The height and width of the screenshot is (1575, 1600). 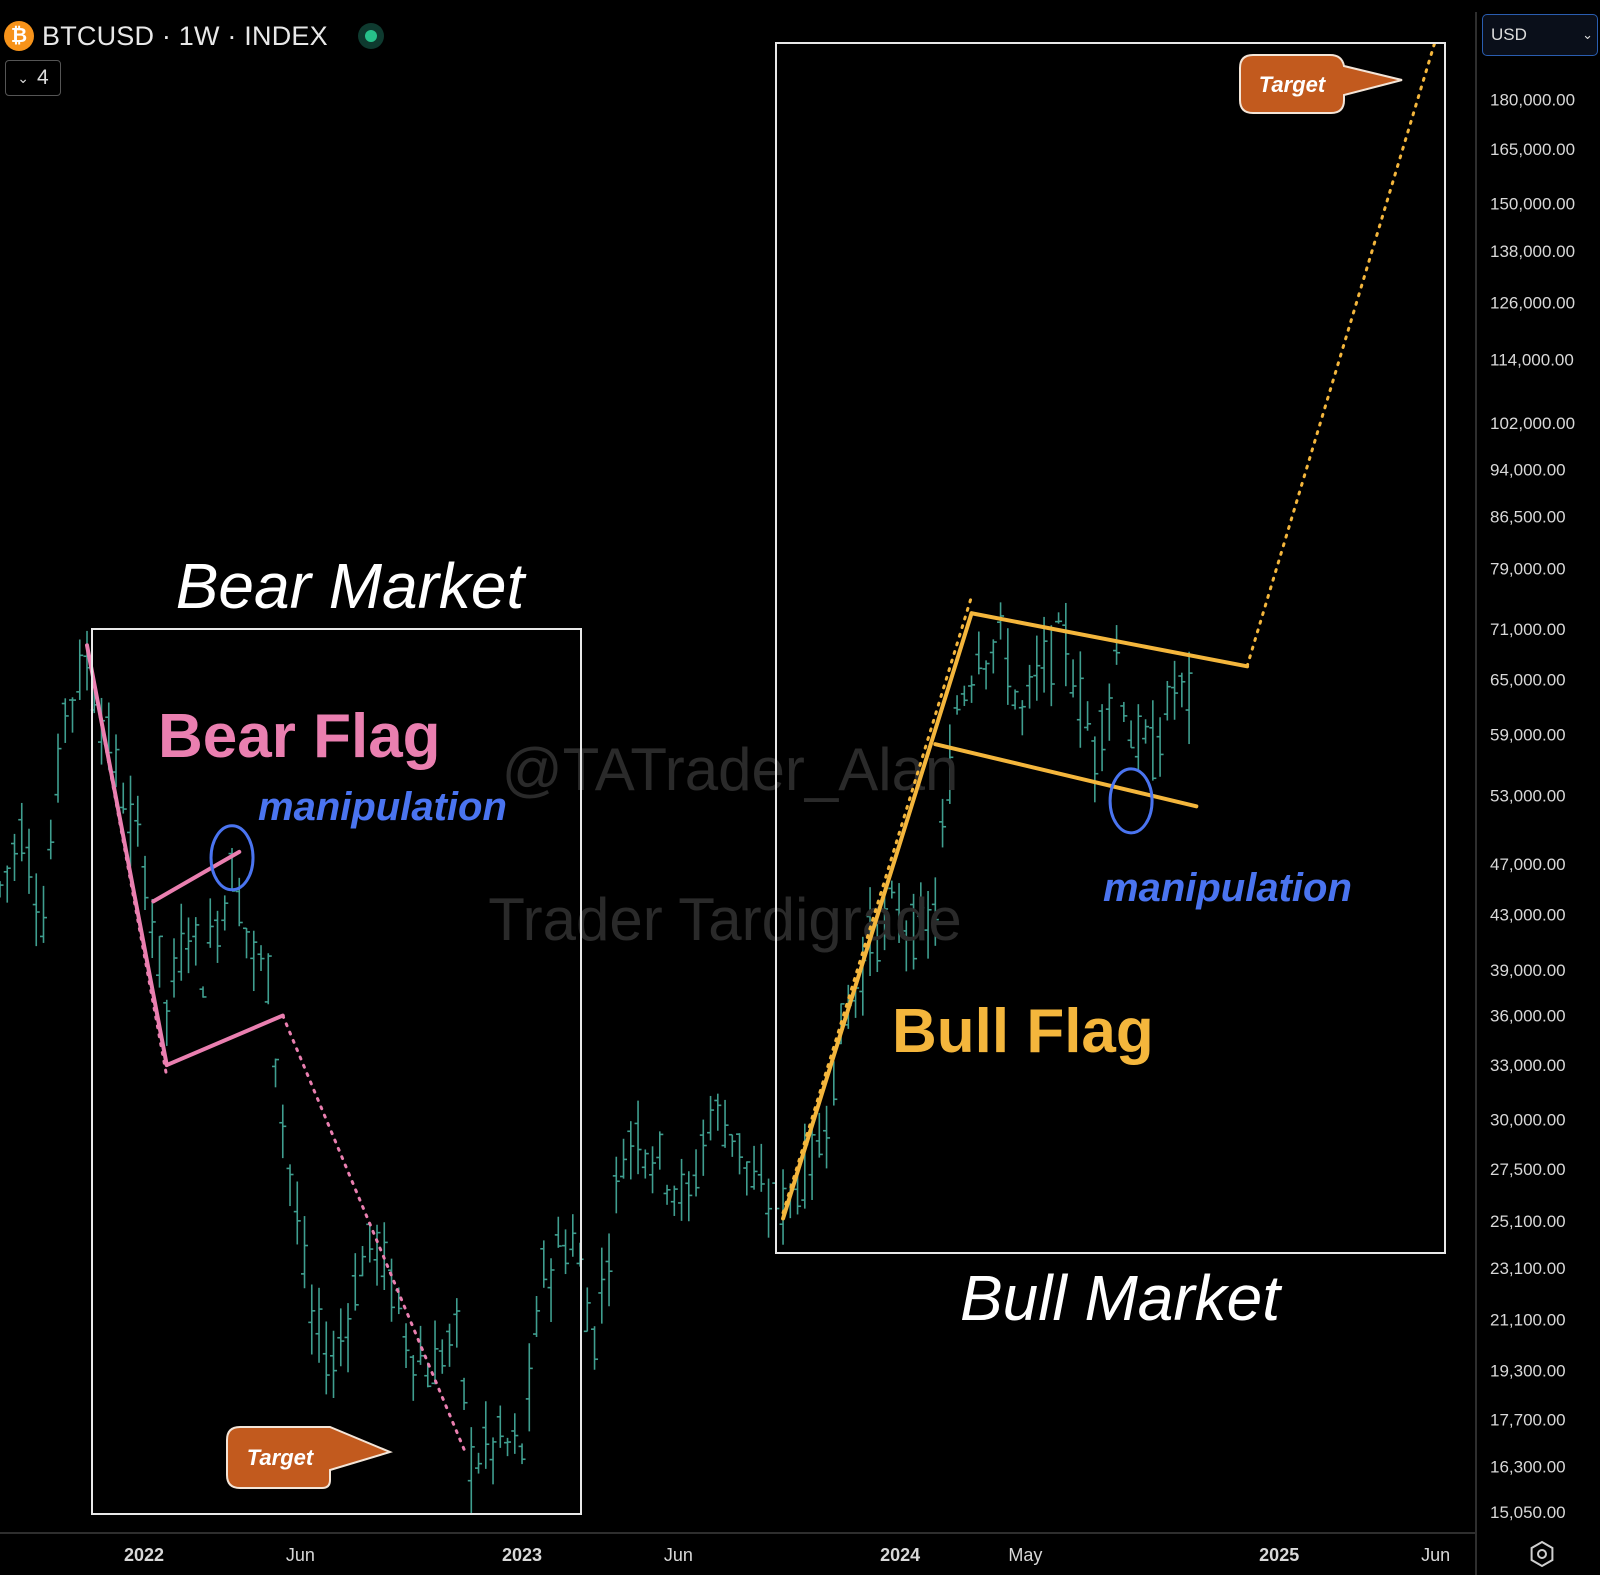 What do you see at coordinates (33, 78) in the screenshot?
I see `indicators-toggle-button: ⌄ 4` at bounding box center [33, 78].